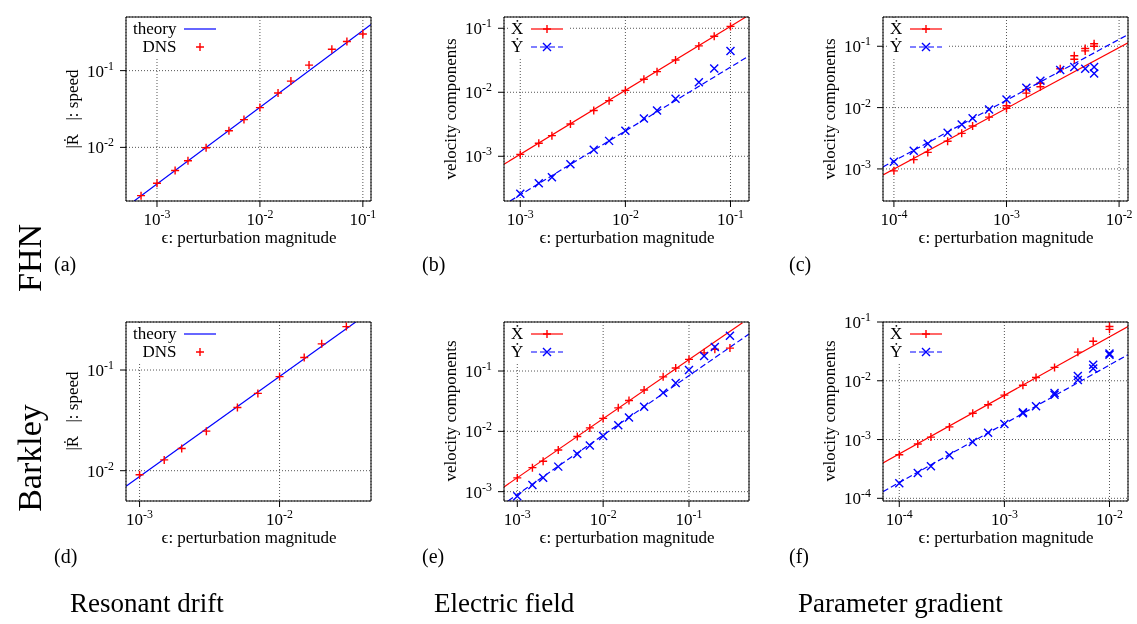  Describe the element at coordinates (799, 556) in the screenshot. I see `text: (f)` at that location.